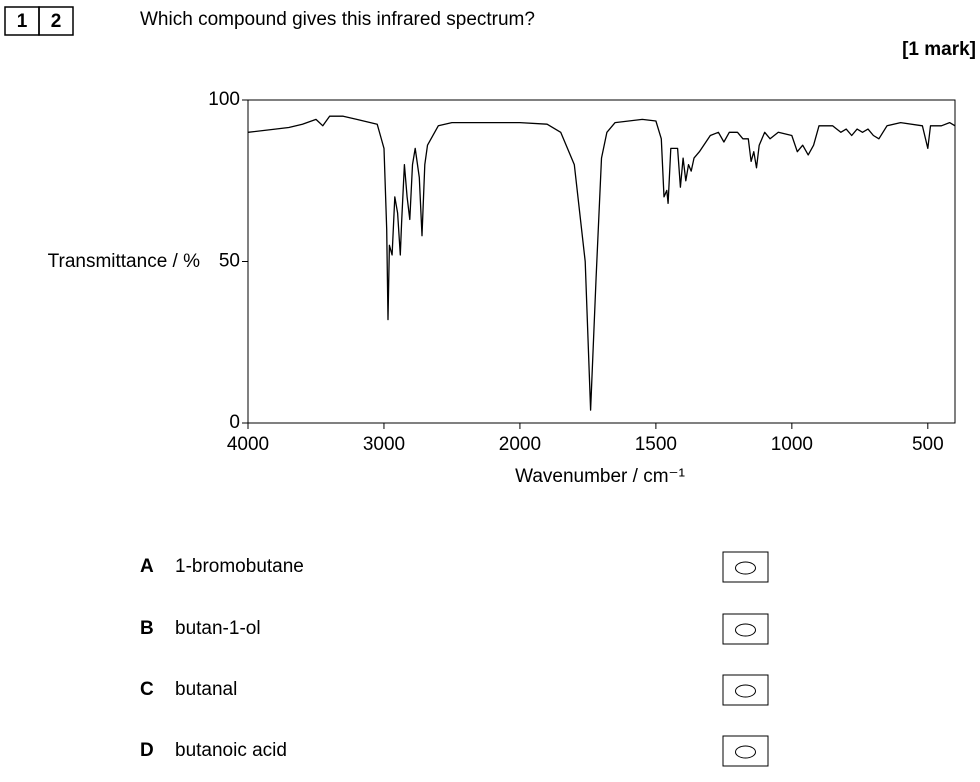 This screenshot has width=980, height=782. I want to click on option-text: butan-1-ol, so click(218, 628).